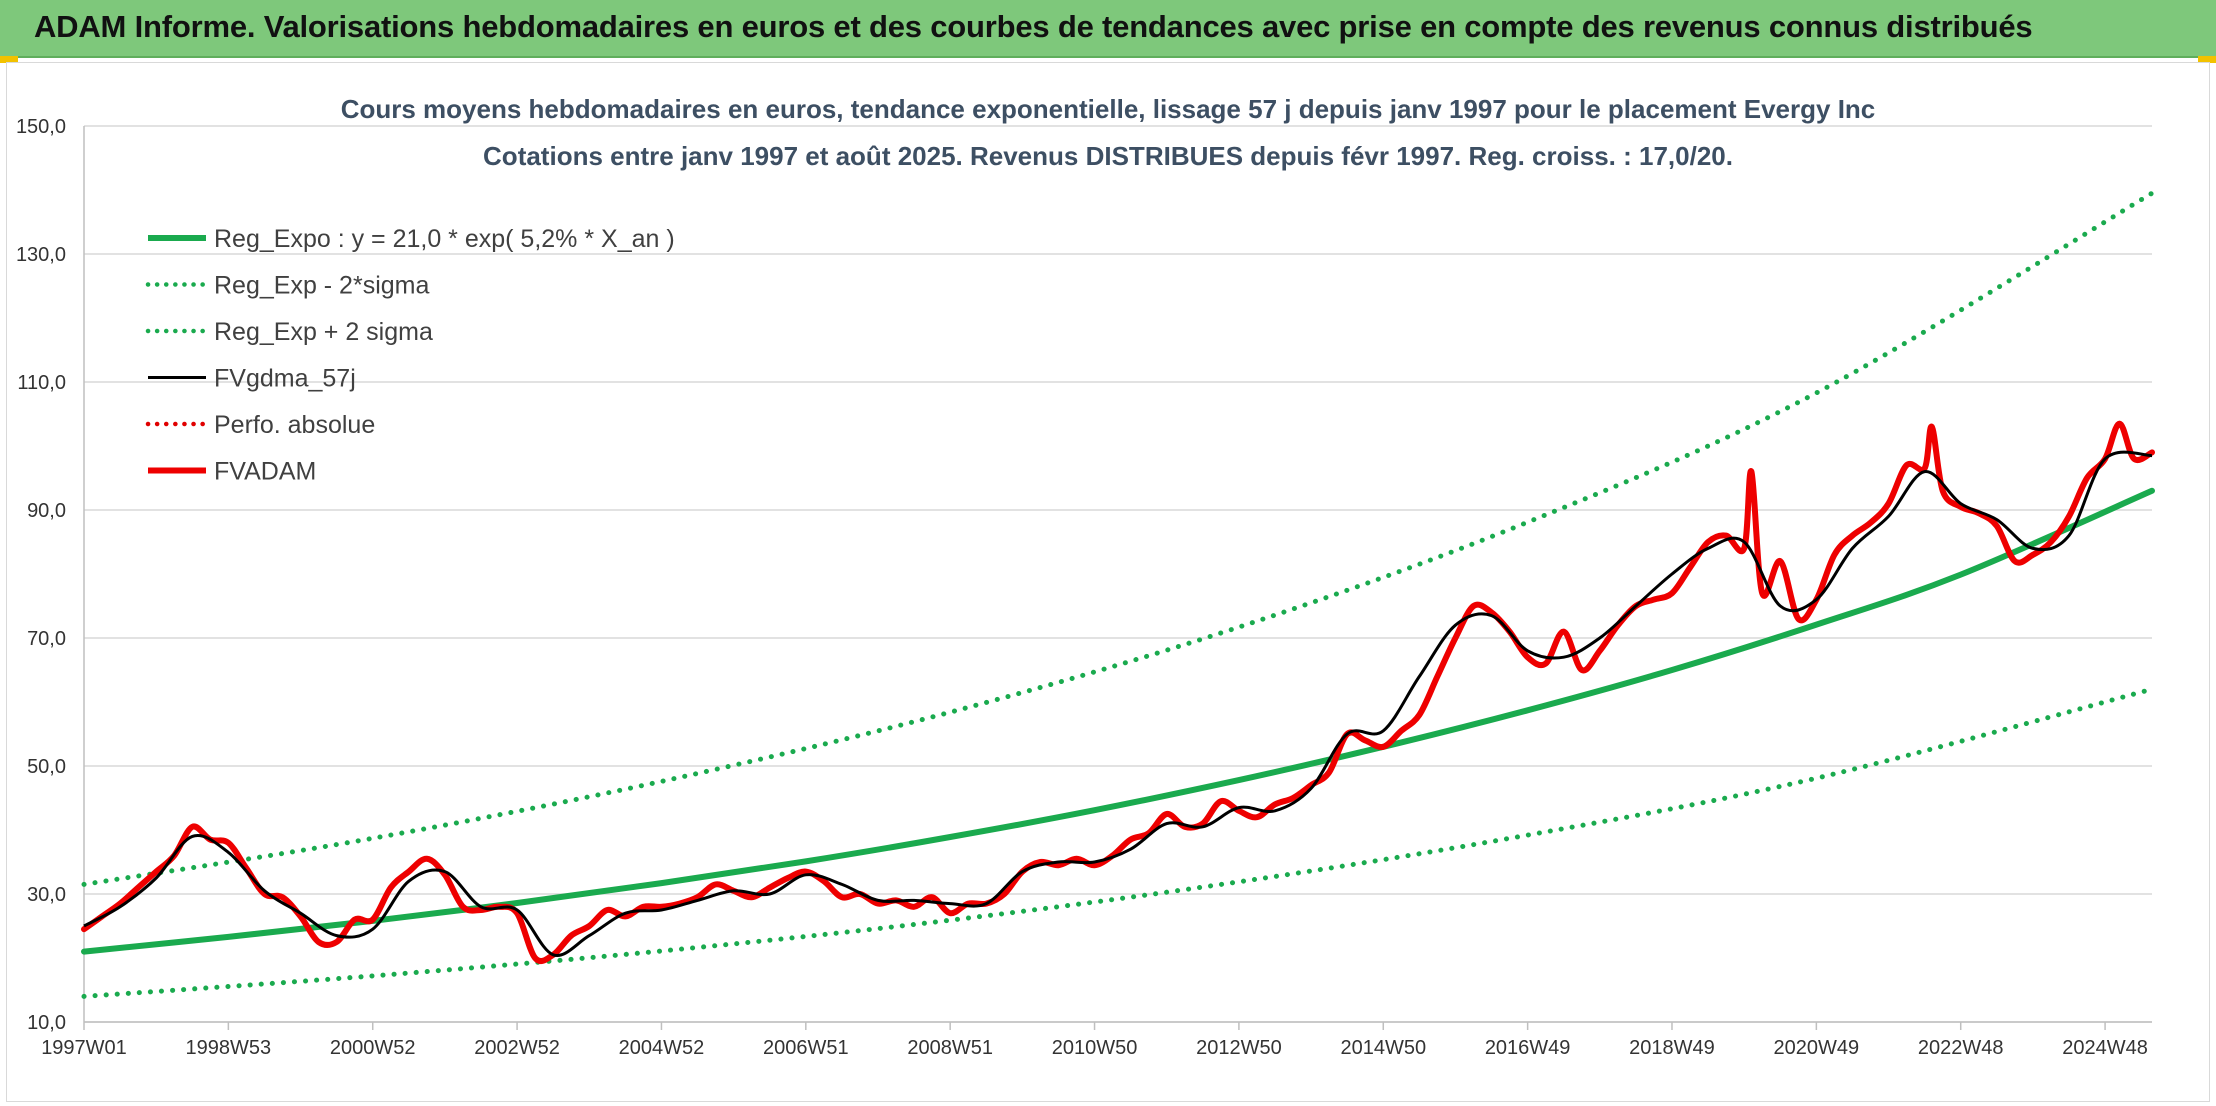 The image size is (2216, 1106). What do you see at coordinates (46, 895) in the screenshot?
I see `y-tick-label: 30,0` at bounding box center [46, 895].